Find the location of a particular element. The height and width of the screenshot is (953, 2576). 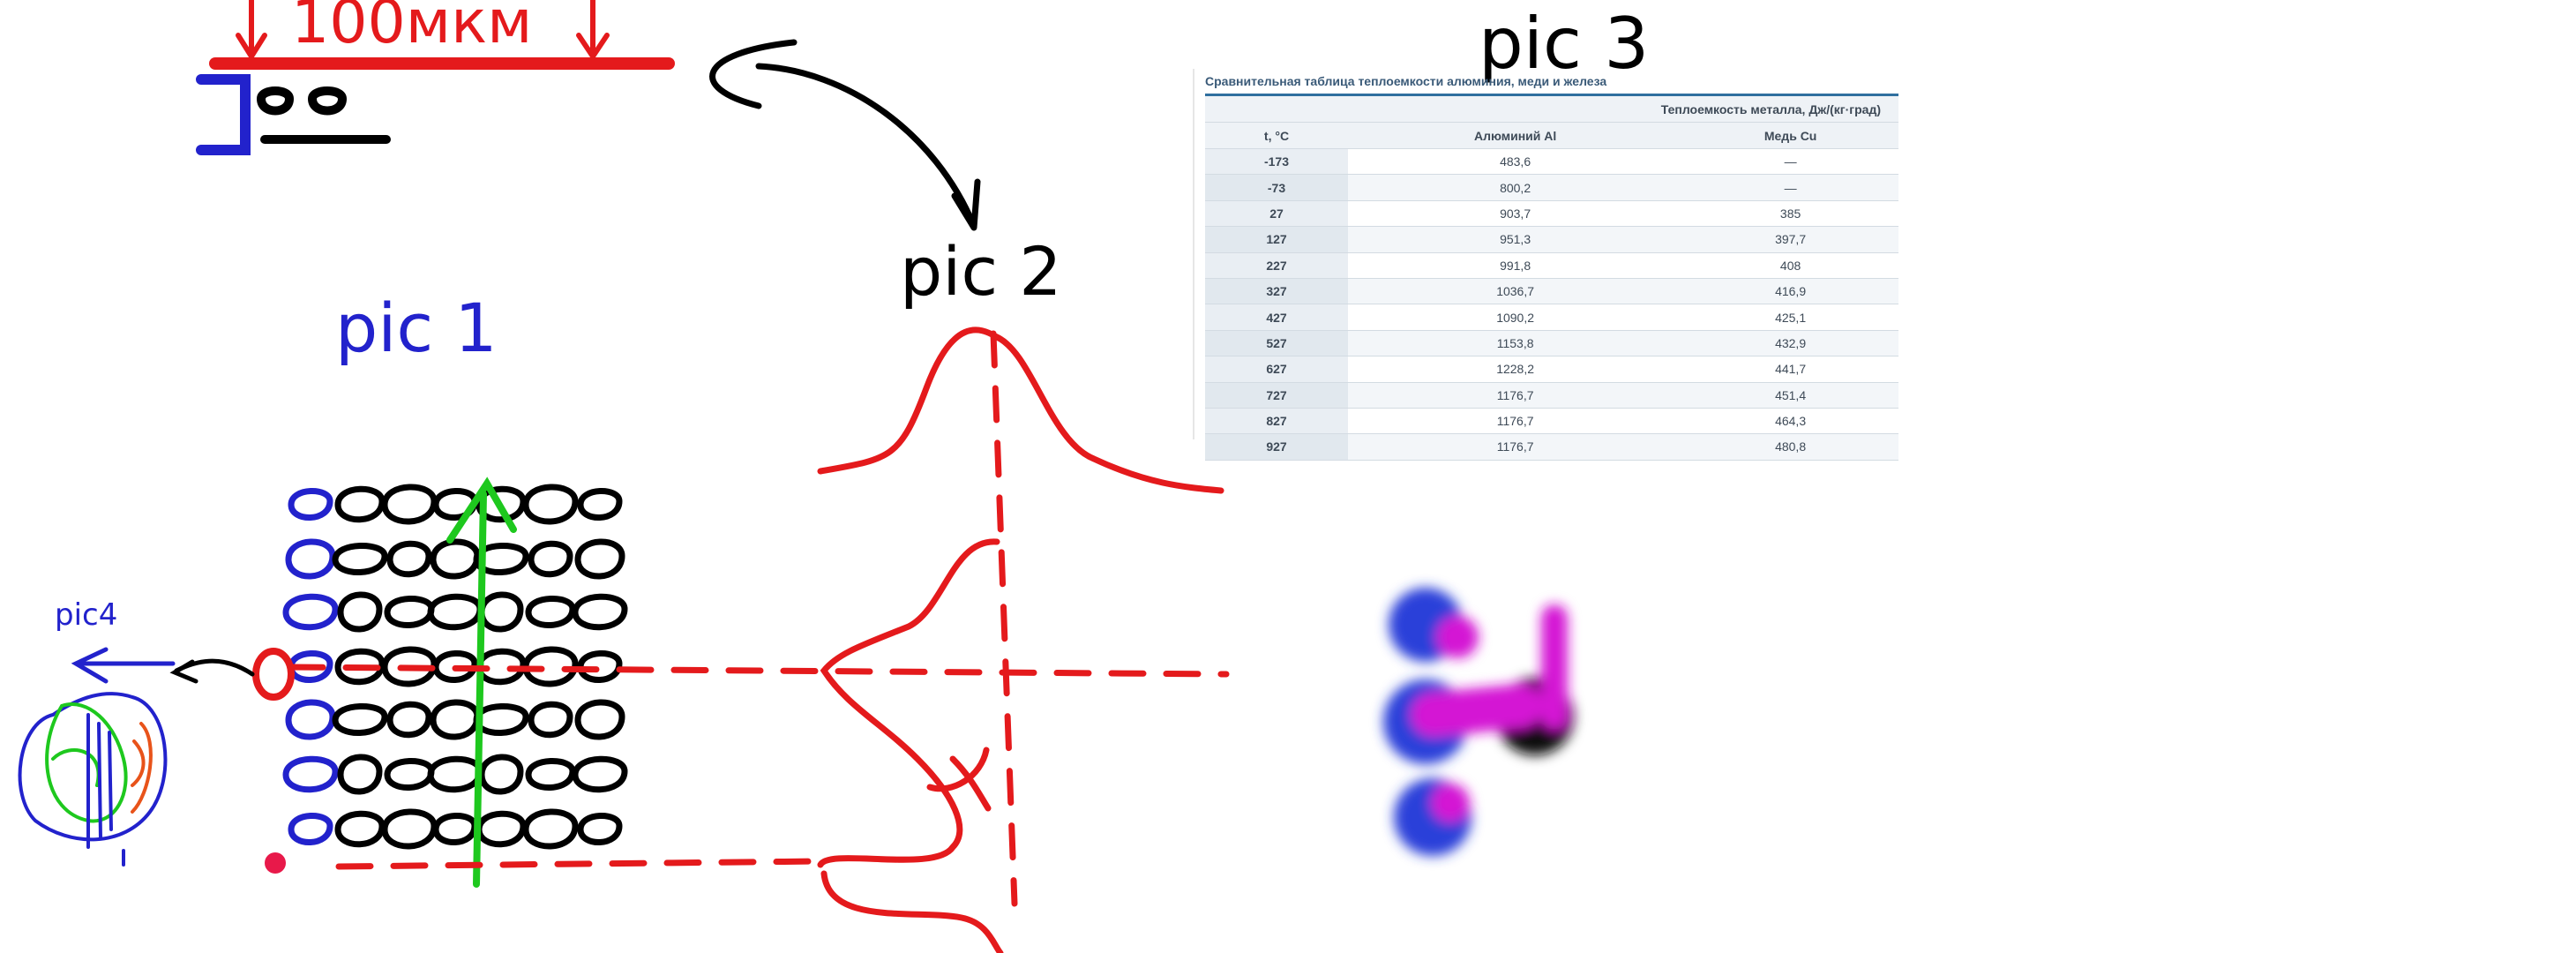

column-header-temperature: t, °C is located at coordinates (1277, 135).